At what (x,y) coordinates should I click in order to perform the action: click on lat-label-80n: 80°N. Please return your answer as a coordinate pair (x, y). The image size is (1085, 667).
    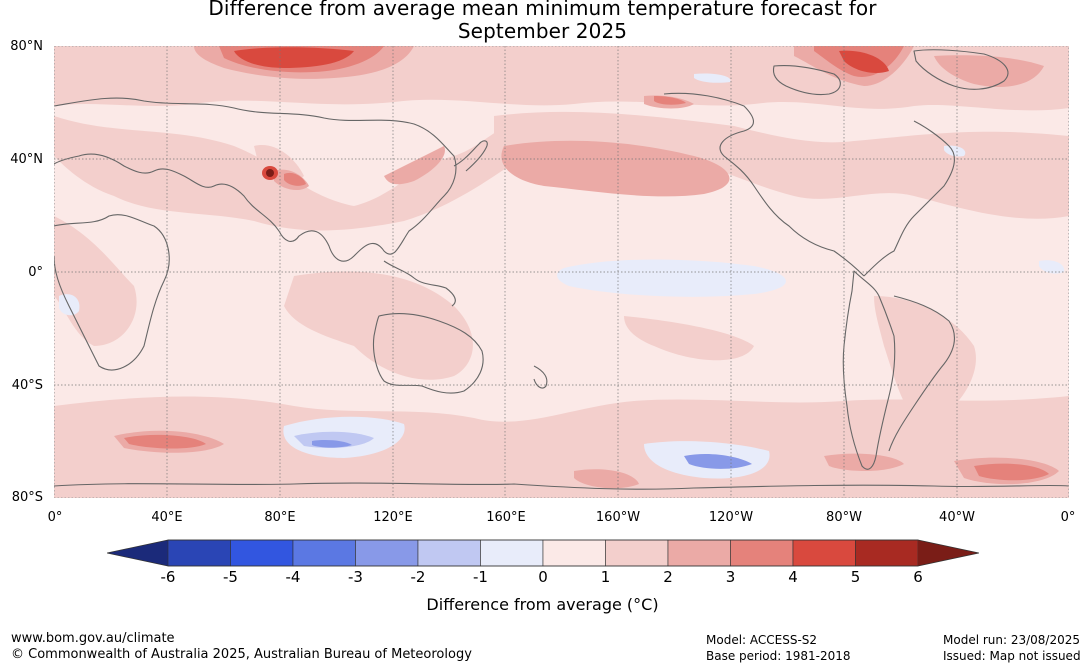
    Looking at the image, I should click on (26, 46).